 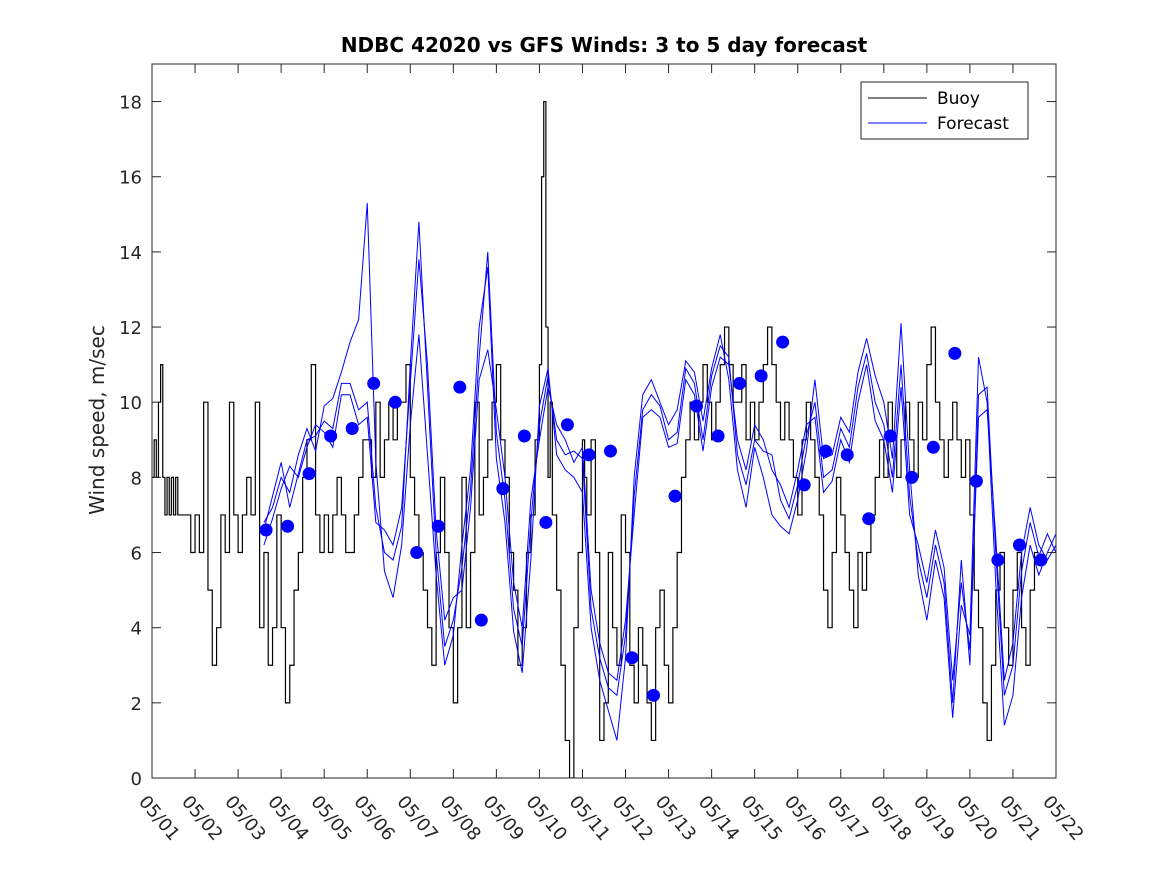 What do you see at coordinates (130, 253) in the screenshot?
I see `y-tick-label: 14` at bounding box center [130, 253].